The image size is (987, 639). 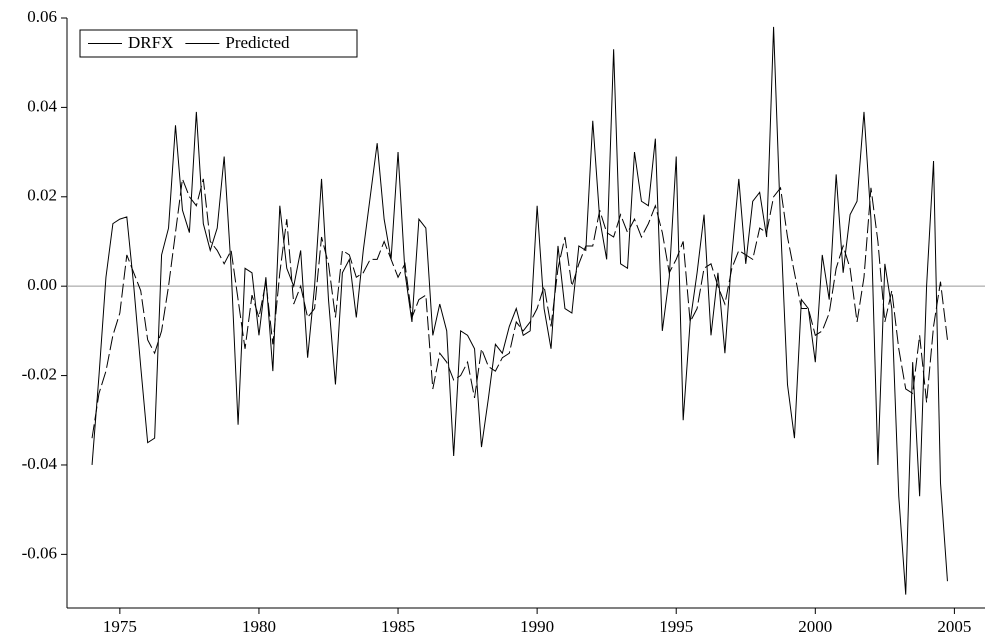 I want to click on x-tick-label: 2000, so click(x=815, y=626).